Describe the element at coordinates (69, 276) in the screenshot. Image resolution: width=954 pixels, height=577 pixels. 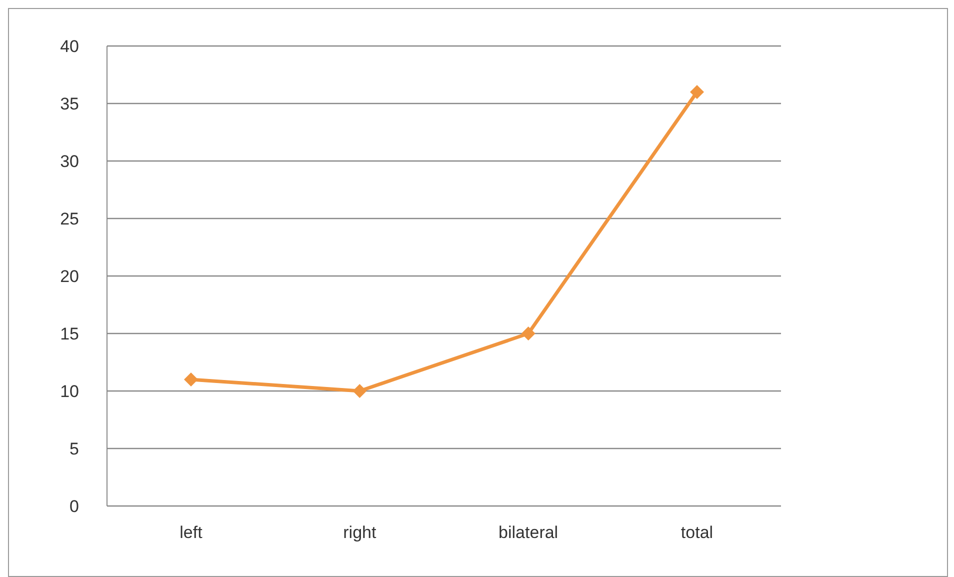
I see `y-tick-label: 20` at that location.